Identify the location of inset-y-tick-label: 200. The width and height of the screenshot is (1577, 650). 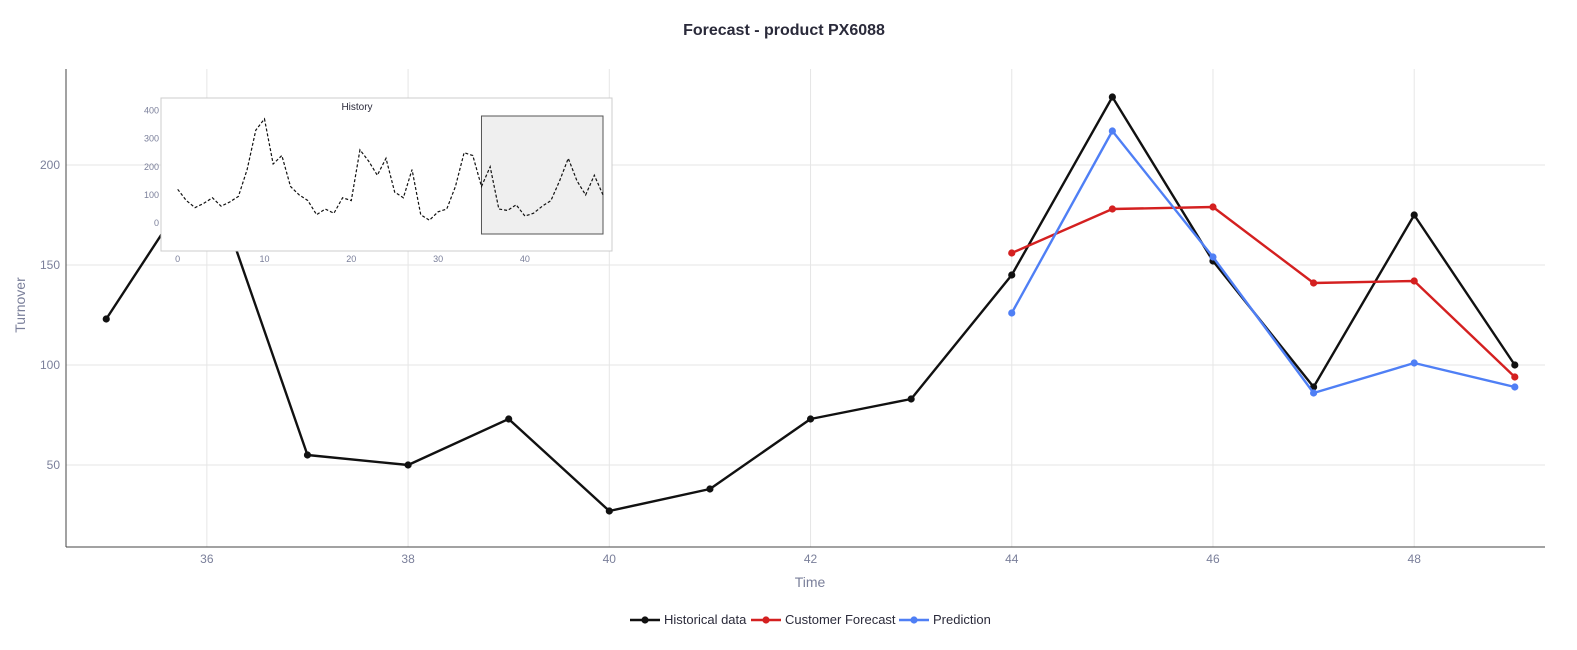
(151, 167).